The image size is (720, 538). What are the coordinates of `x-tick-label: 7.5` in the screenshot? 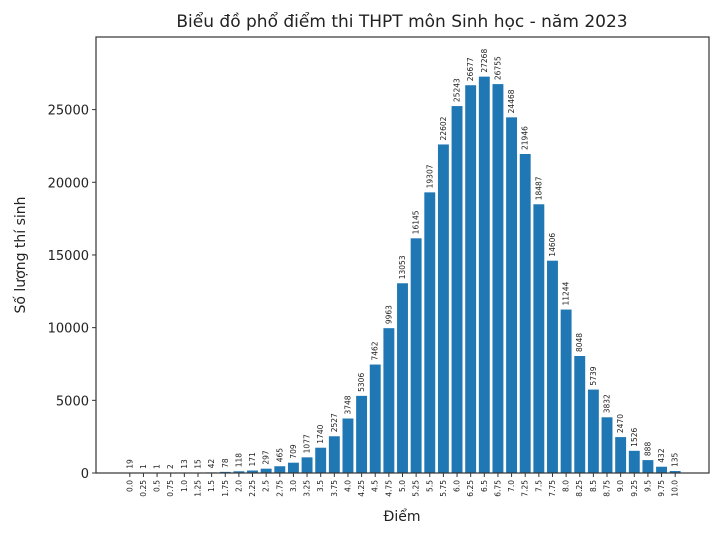 It's located at (538, 486).